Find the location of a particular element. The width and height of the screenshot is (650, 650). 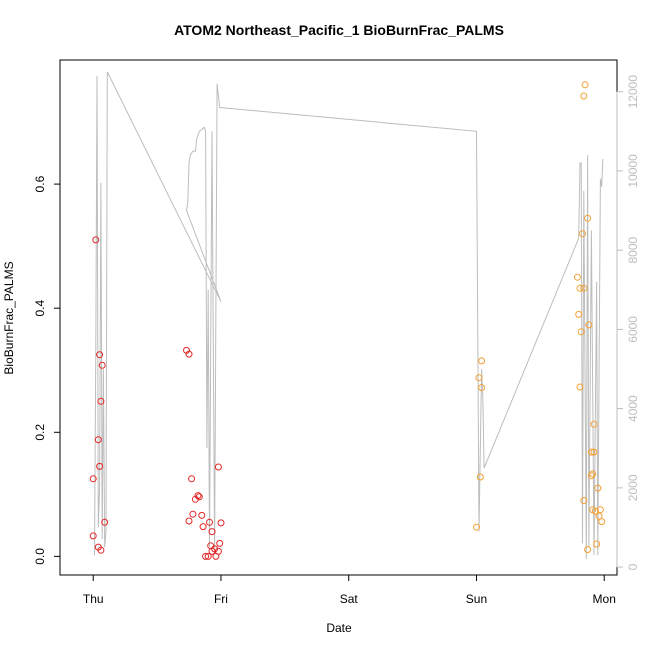

y2-tick-label: 8000 is located at coordinates (633, 249).